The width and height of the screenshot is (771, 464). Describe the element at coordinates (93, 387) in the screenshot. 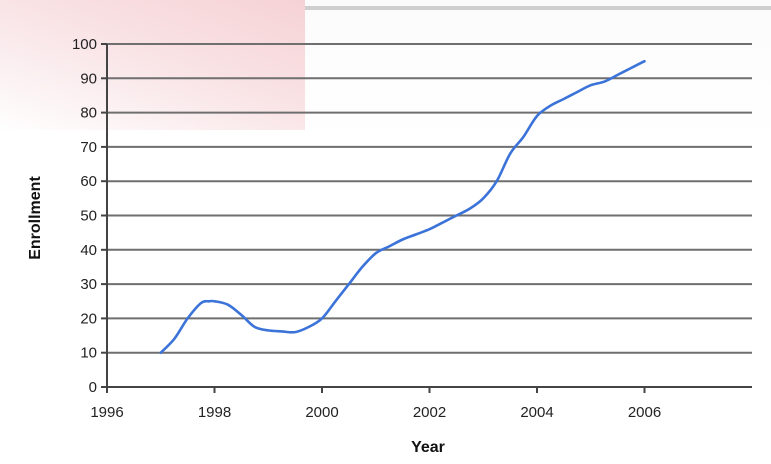

I see `y-tick-label-0: 0` at that location.